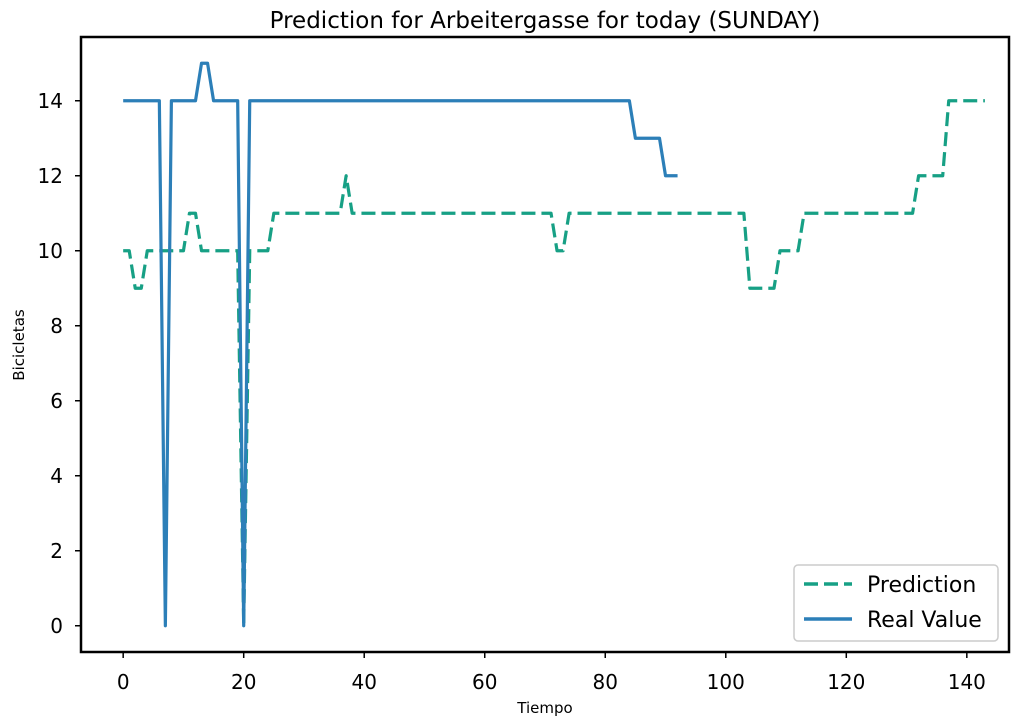 This screenshot has width=1029, height=727. I want to click on x-tick-label: 140, so click(967, 682).